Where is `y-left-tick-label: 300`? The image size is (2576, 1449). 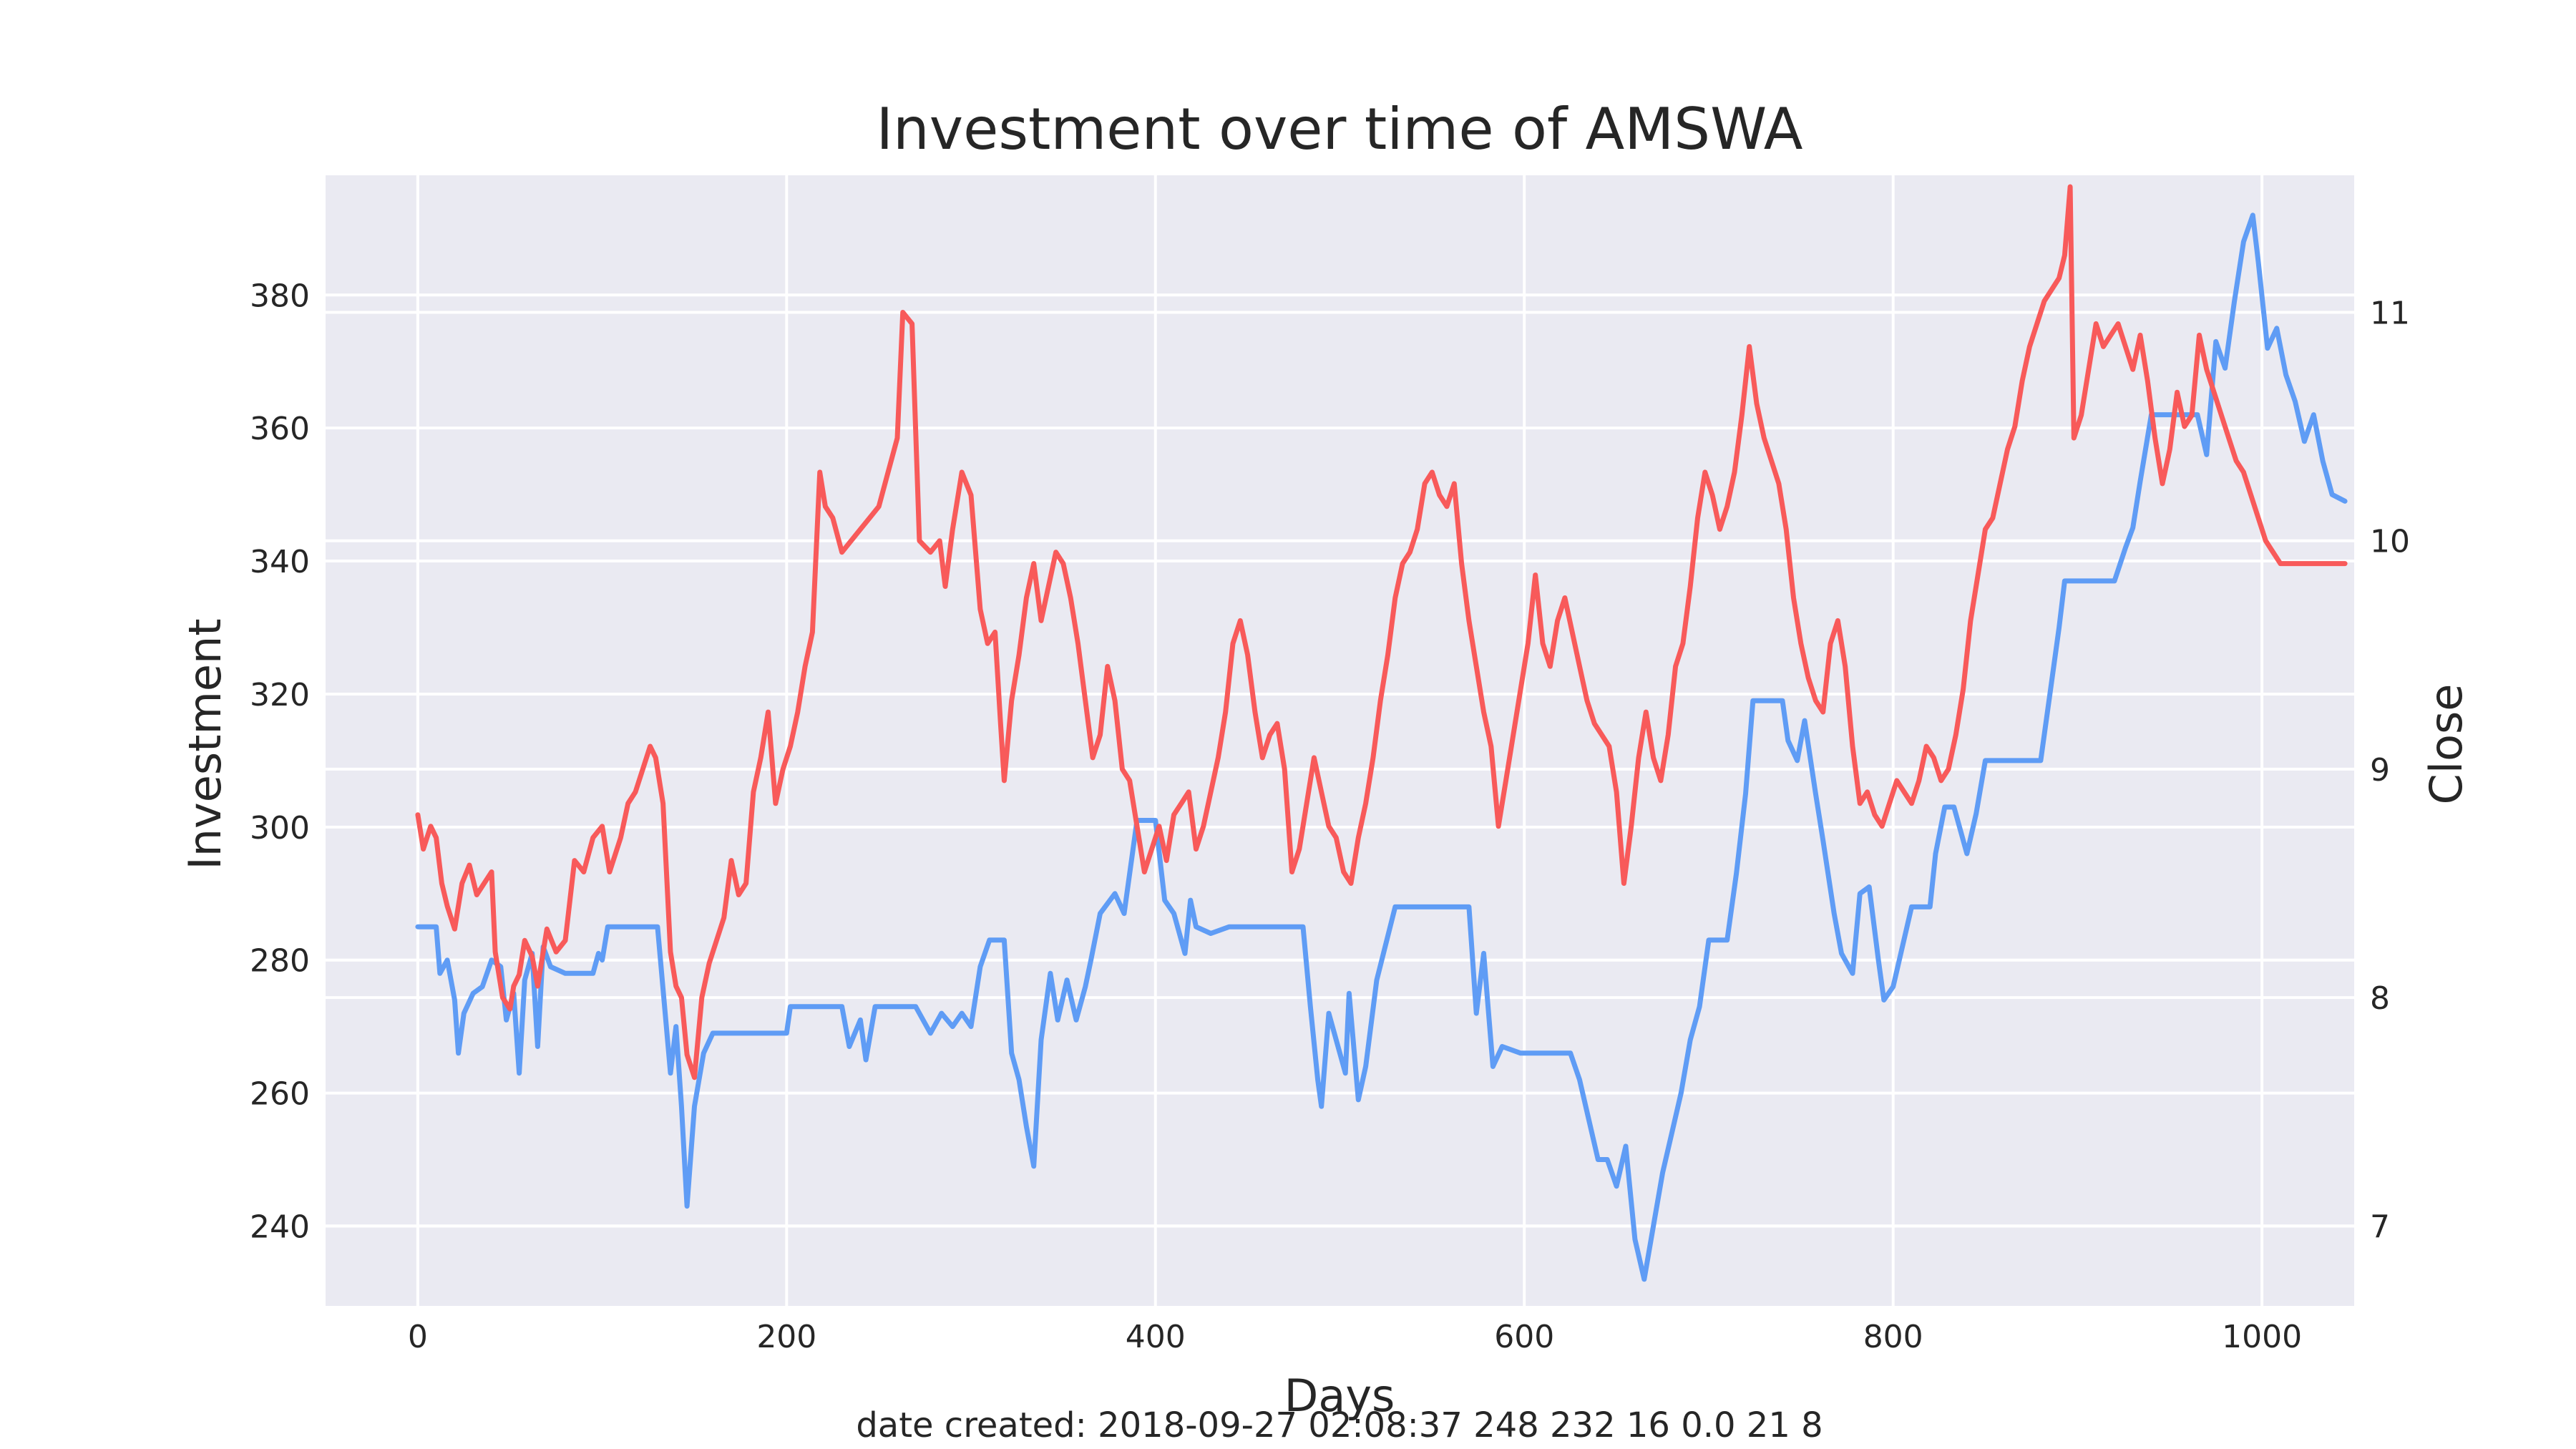 y-left-tick-label: 300 is located at coordinates (280, 828).